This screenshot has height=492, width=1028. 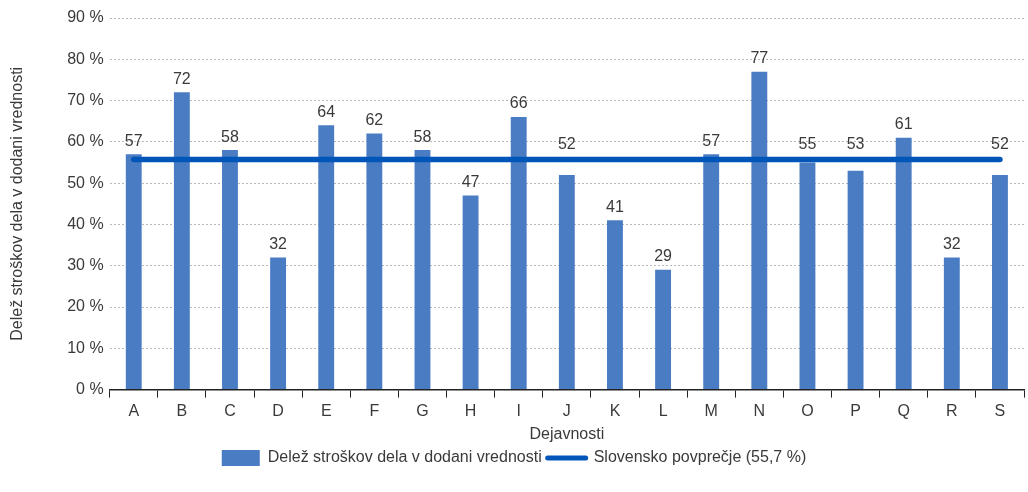 What do you see at coordinates (759, 58) in the screenshot?
I see `data-label: 77` at bounding box center [759, 58].